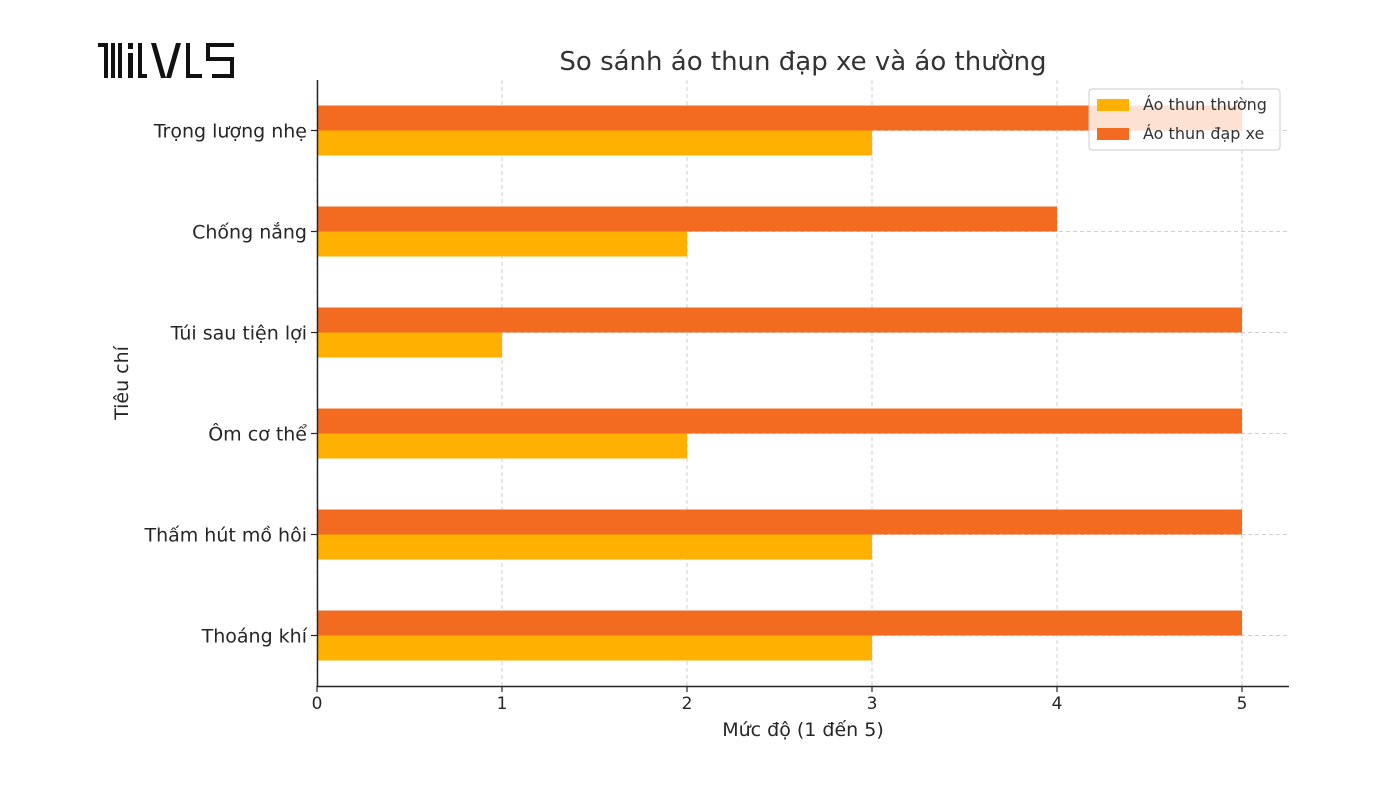 This screenshot has height=788, width=1400. What do you see at coordinates (1113, 105) in the screenshot?
I see `legend-swatch-ao-thun-thuong` at bounding box center [1113, 105].